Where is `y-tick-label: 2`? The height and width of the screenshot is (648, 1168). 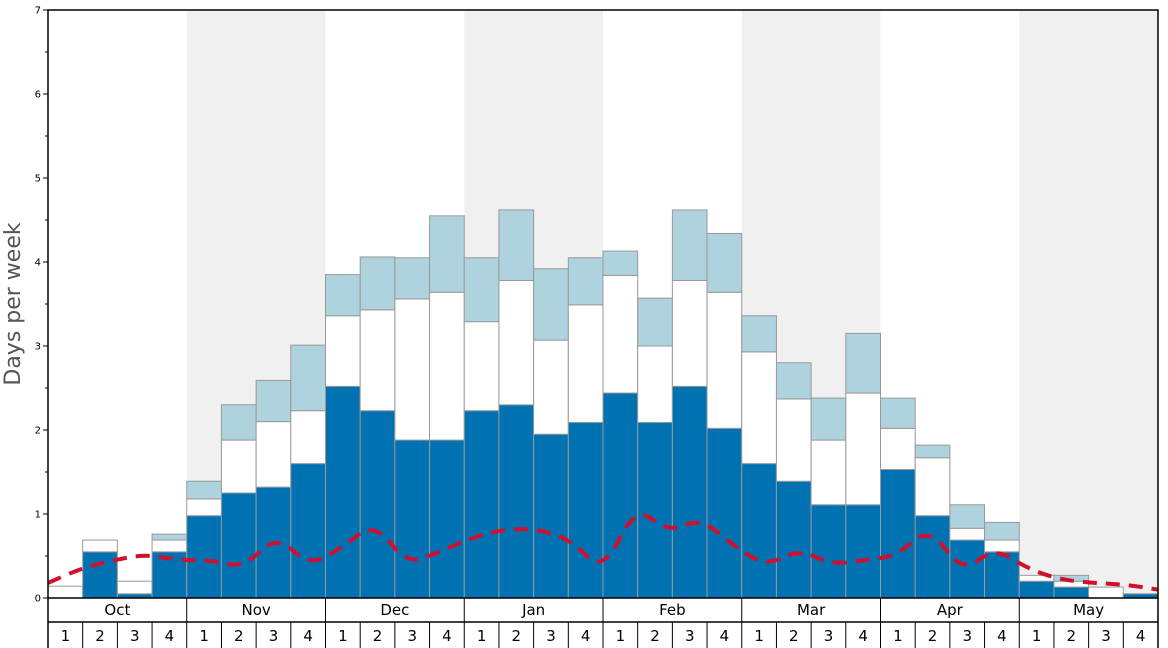
y-tick-label: 2 is located at coordinates (38, 431).